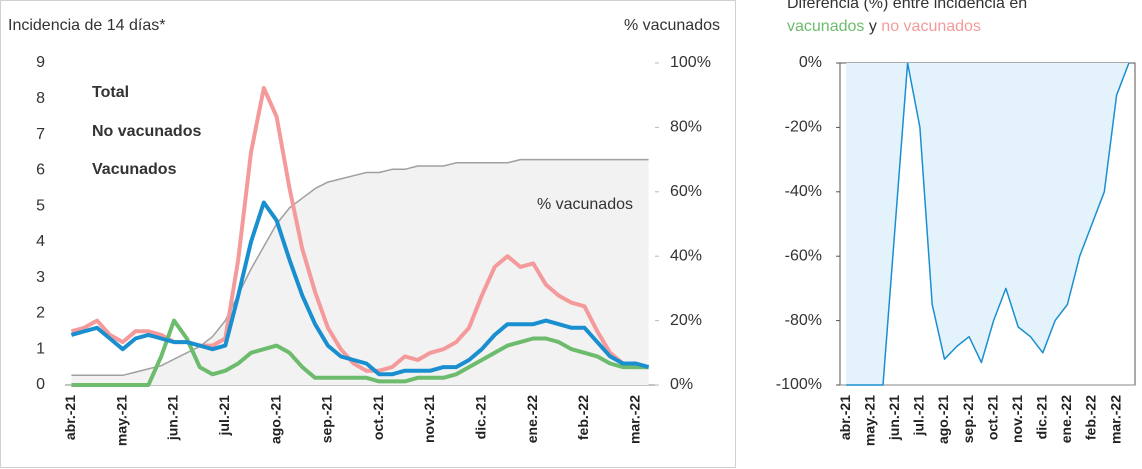  What do you see at coordinates (672, 25) in the screenshot?
I see `y2-axis-title: % vacunados` at bounding box center [672, 25].